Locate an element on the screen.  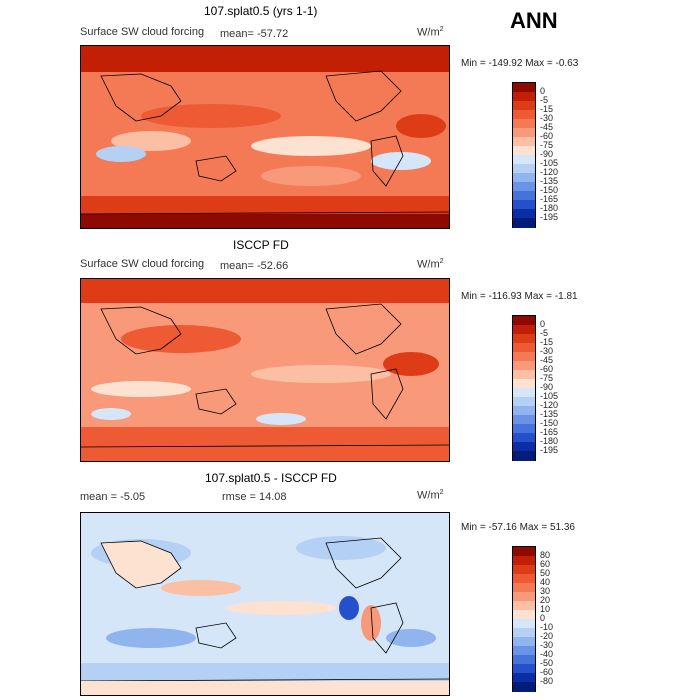
panel2-title: ISCCP FD is located at coordinates (261, 245).